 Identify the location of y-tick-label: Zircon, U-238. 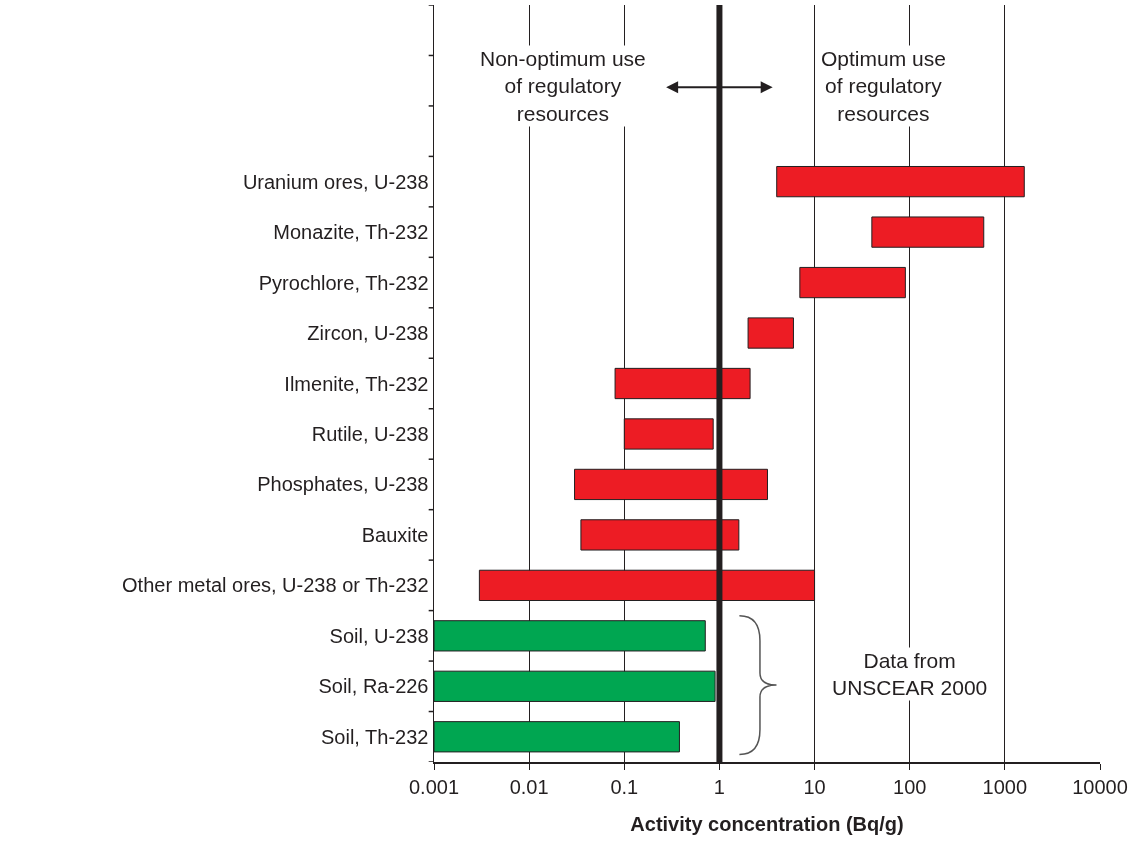
(368, 333).